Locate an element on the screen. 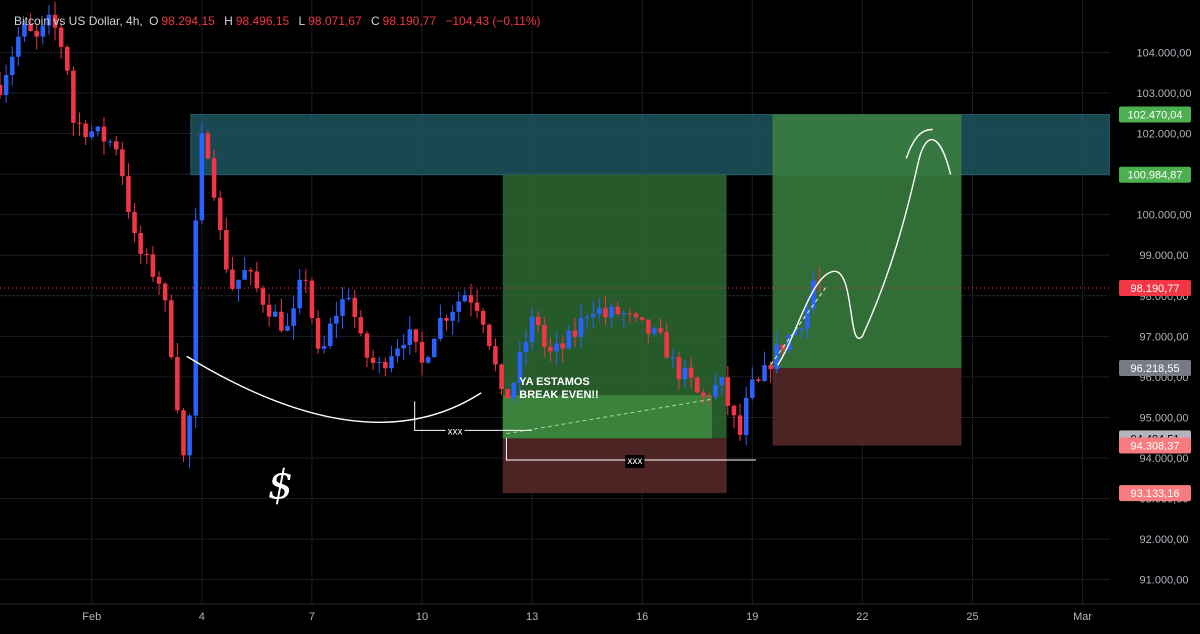  x-tick-label: 13 is located at coordinates (532, 617).